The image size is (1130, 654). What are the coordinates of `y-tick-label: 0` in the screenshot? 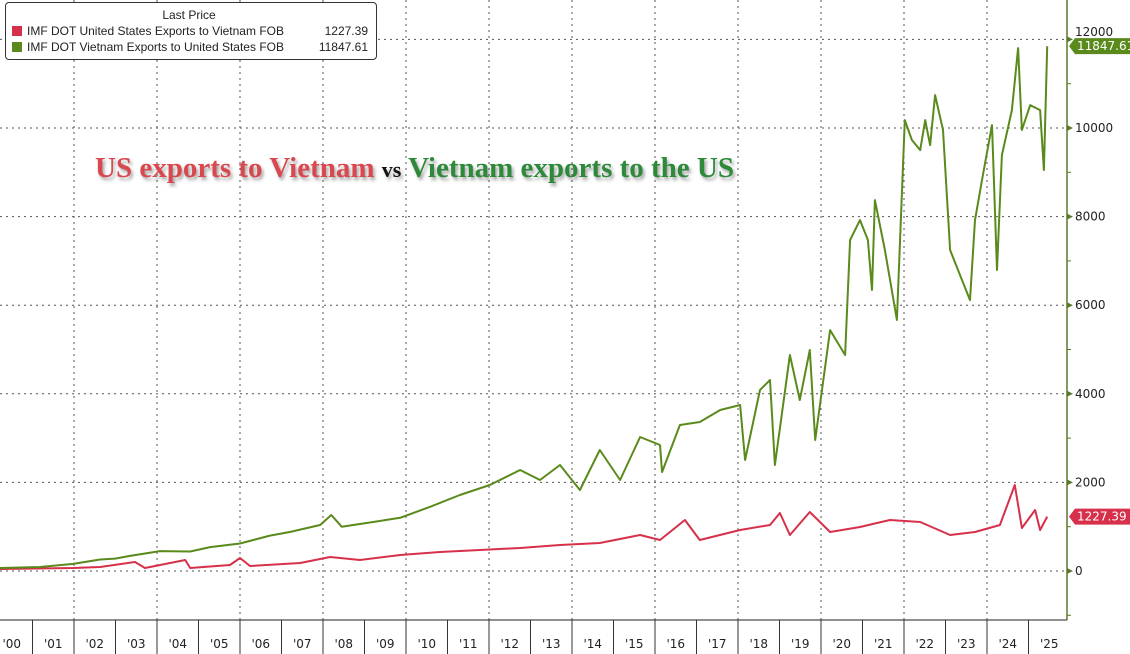 It's located at (1079, 571).